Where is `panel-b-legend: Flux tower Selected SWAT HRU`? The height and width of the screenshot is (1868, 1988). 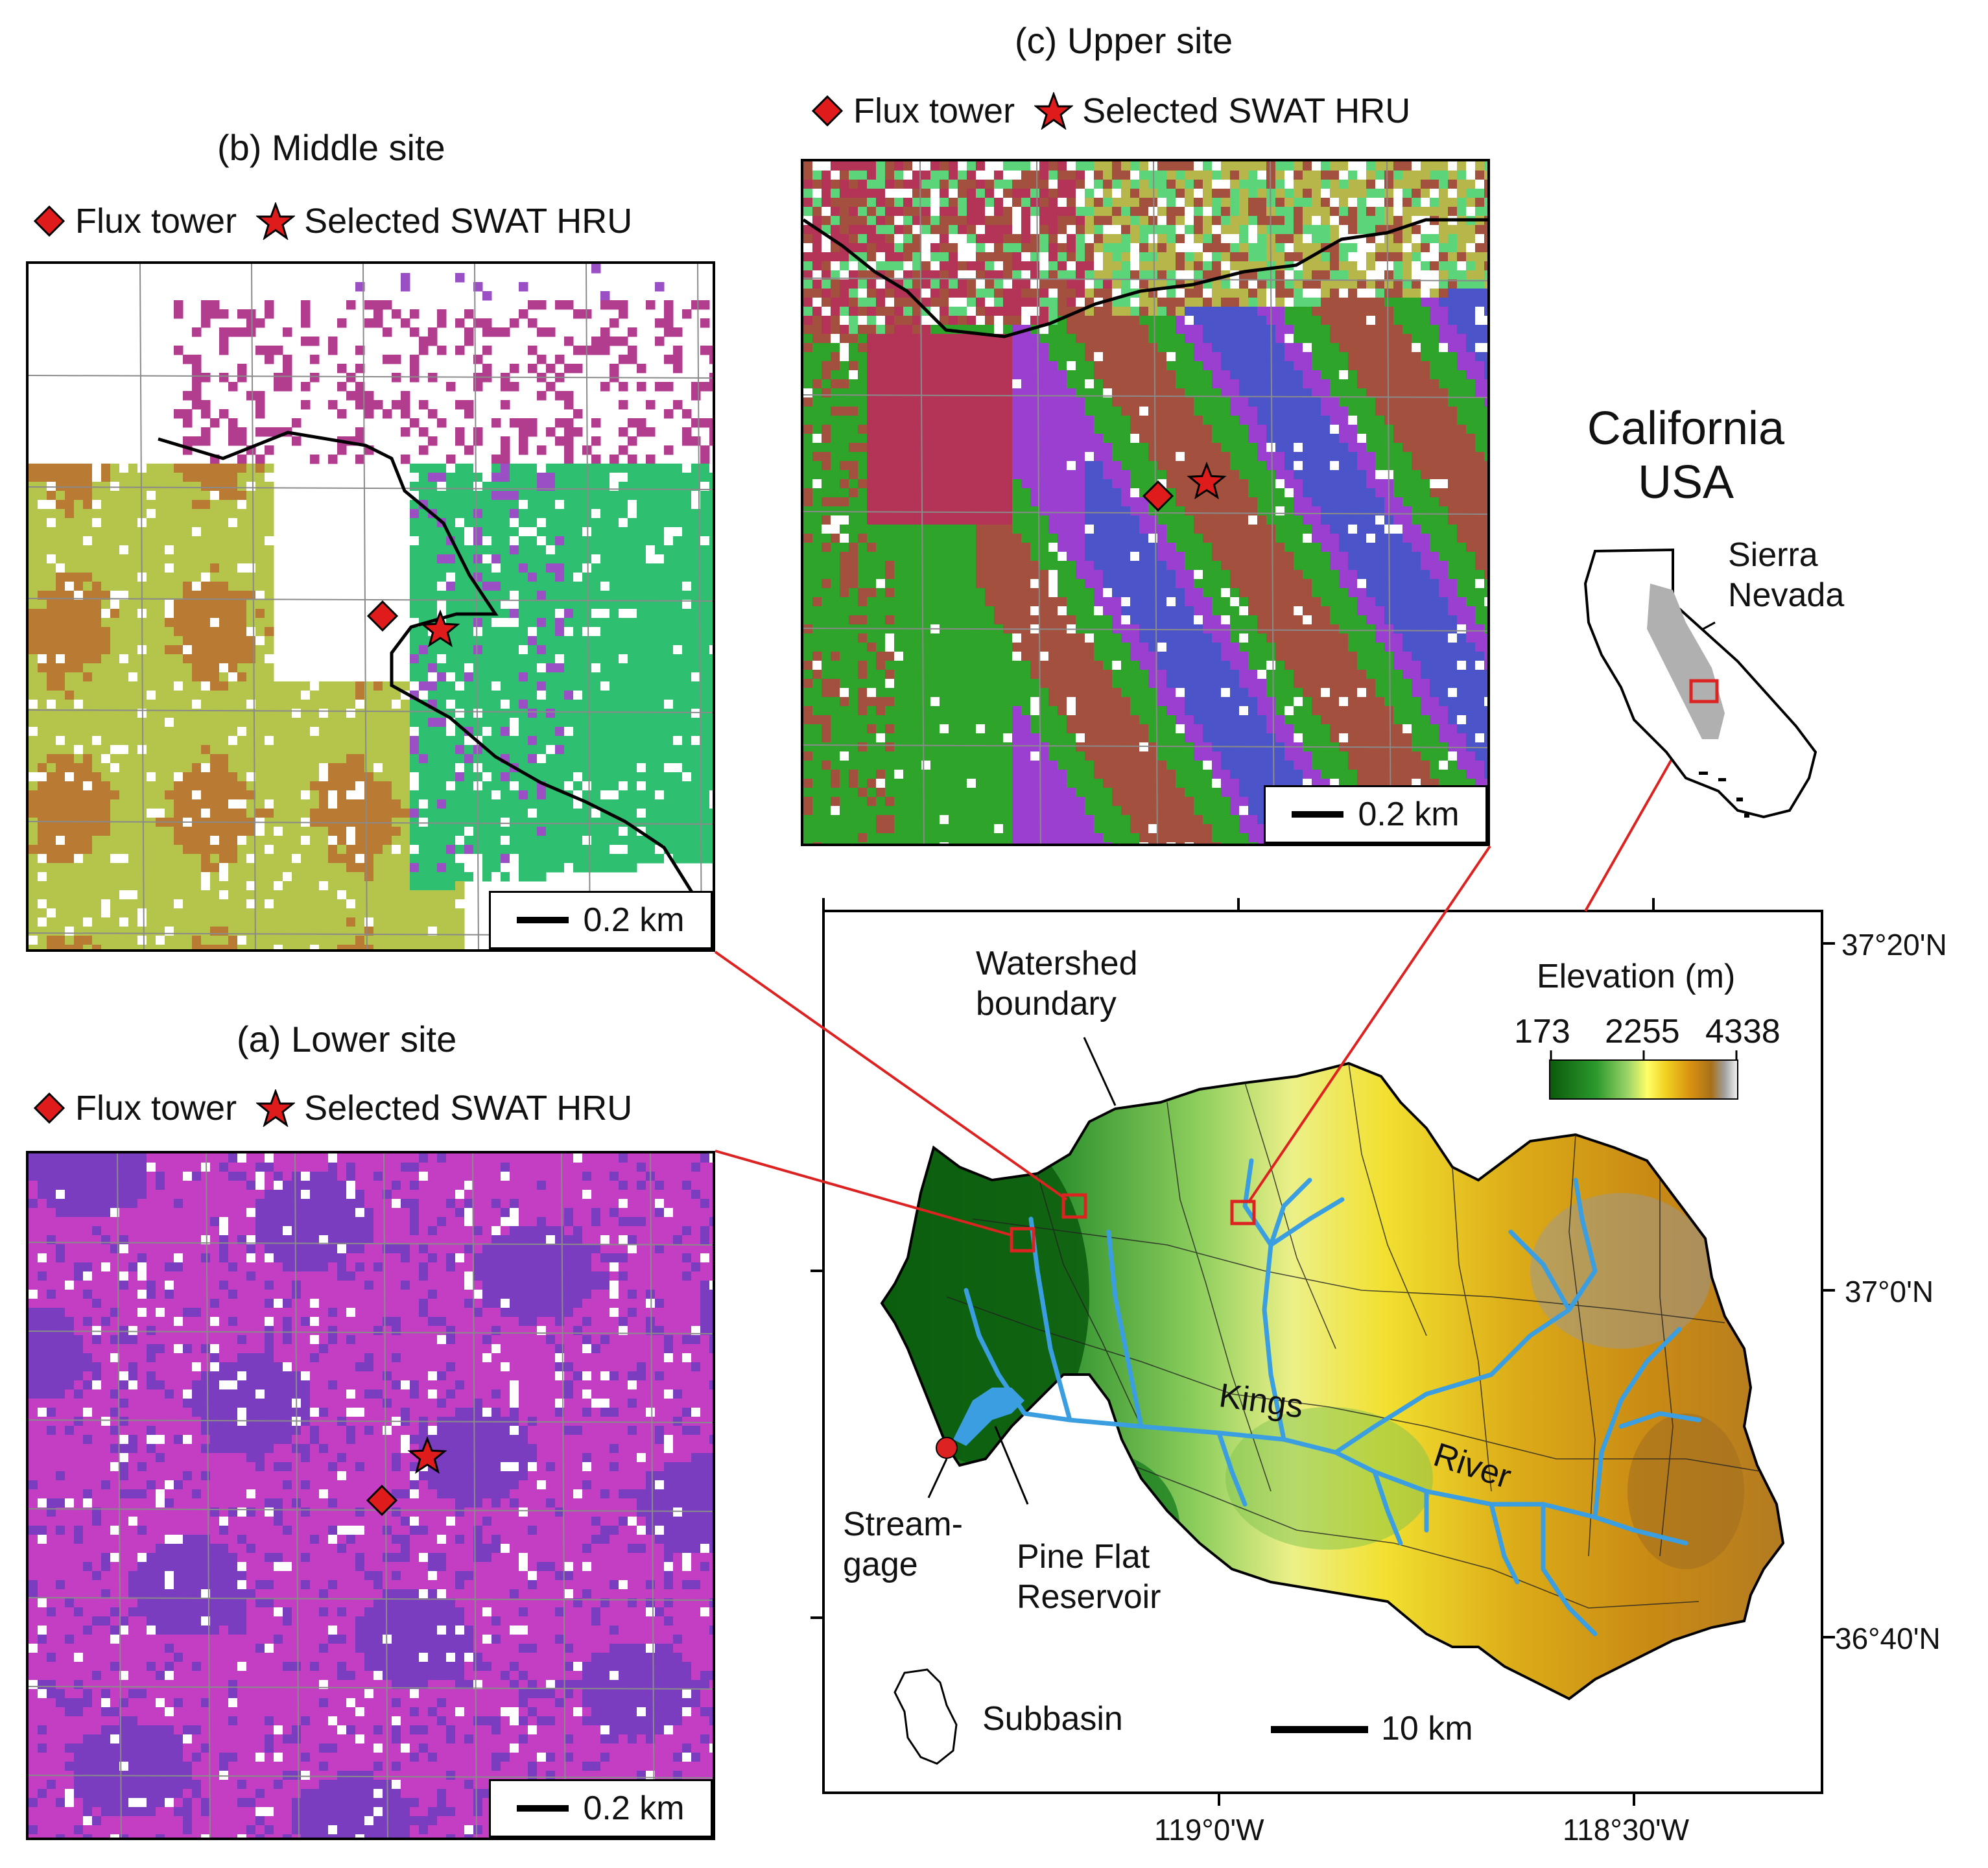
panel-b-legend: Flux tower Selected SWAT HRU is located at coordinates (332, 221).